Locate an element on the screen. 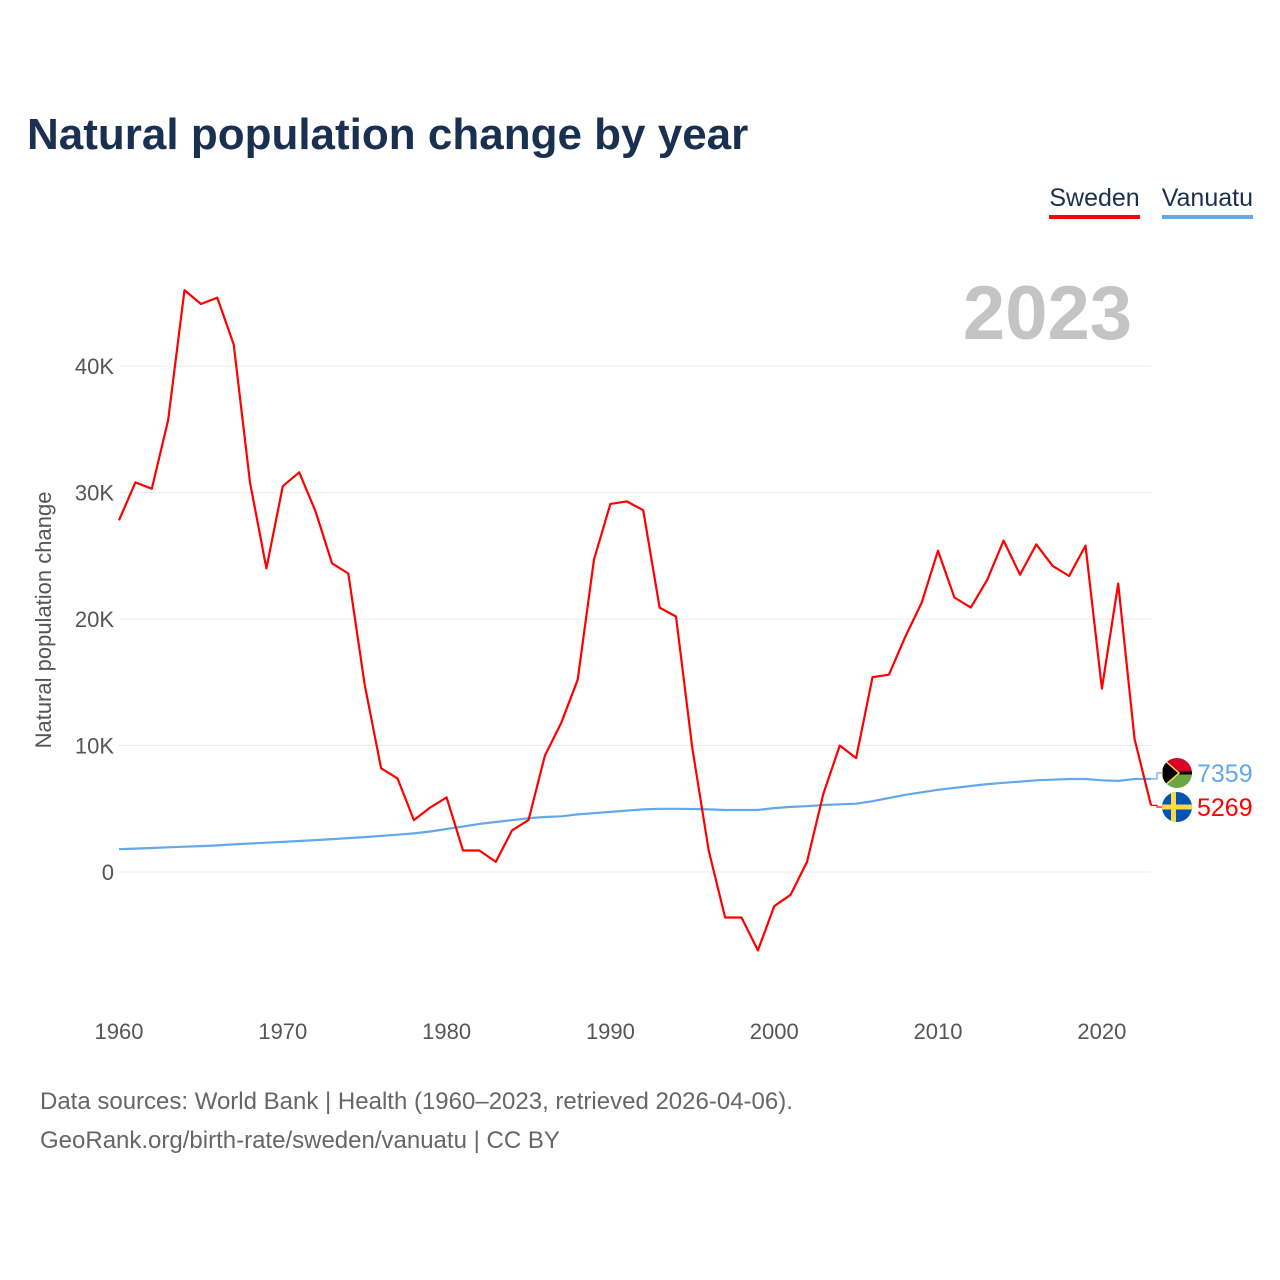  y-tick-label: 40K is located at coordinates (94, 366).